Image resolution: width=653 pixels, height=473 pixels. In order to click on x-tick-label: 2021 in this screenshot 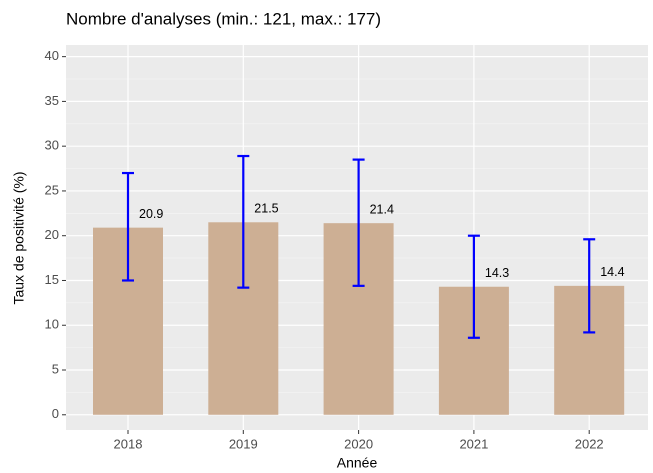, I will do `click(473, 443)`.